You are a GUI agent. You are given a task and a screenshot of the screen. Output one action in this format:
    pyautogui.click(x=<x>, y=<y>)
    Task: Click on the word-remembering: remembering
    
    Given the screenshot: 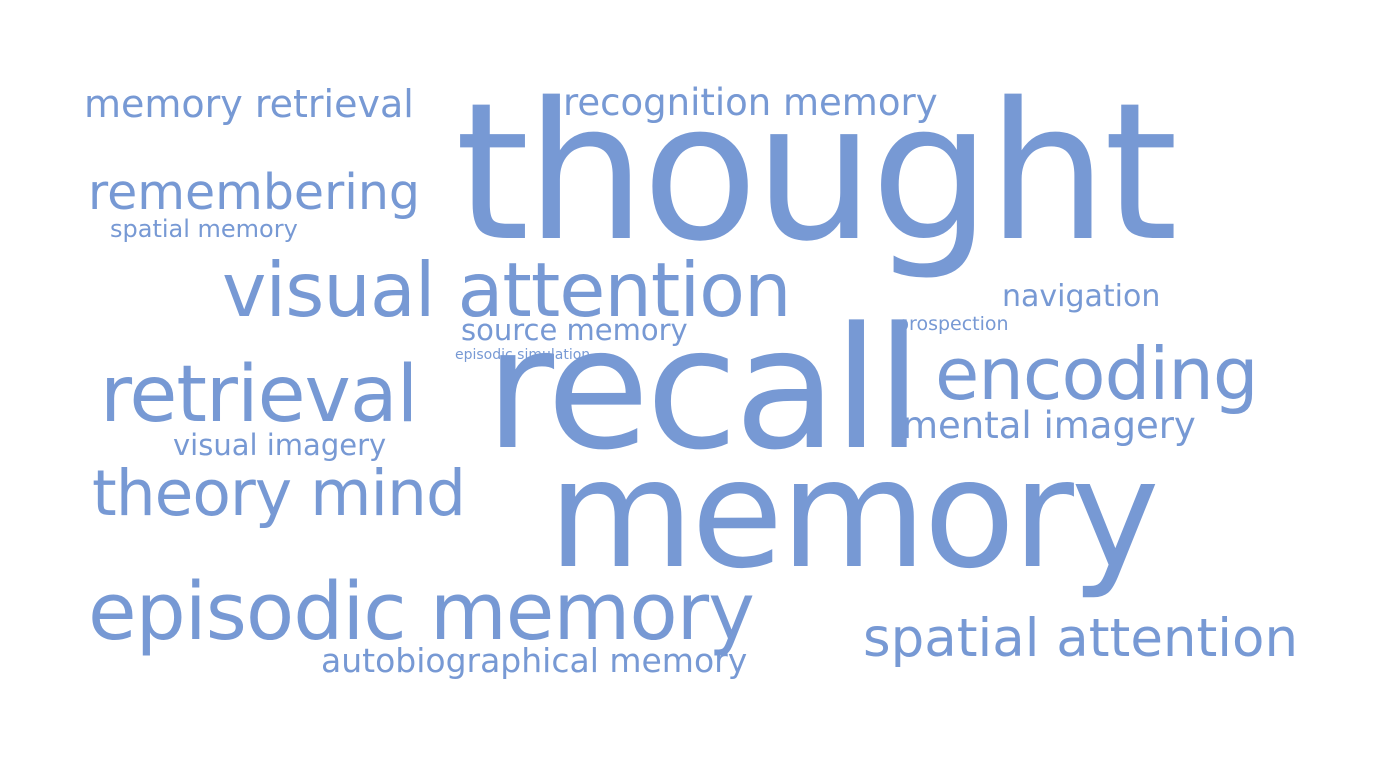 What is the action you would take?
    pyautogui.click(x=254, y=192)
    